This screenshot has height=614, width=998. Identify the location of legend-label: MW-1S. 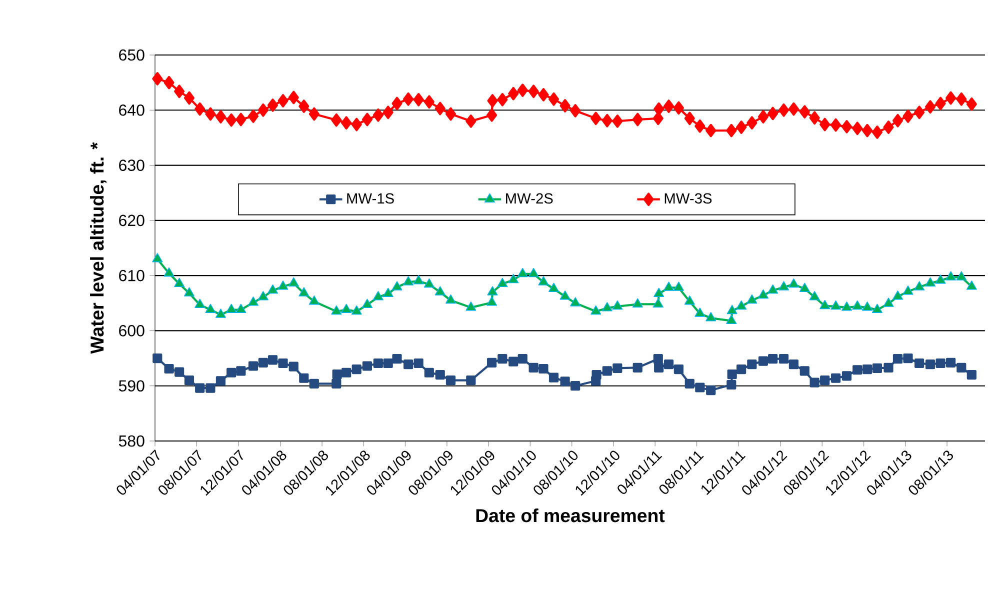
(370, 198).